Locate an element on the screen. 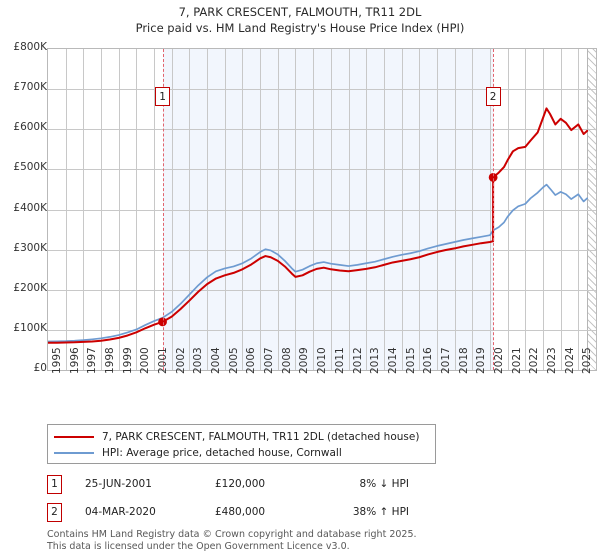 Image resolution: width=600 pixels, height=560 pixels. x-tick-label: 2003 is located at coordinates (198, 360).